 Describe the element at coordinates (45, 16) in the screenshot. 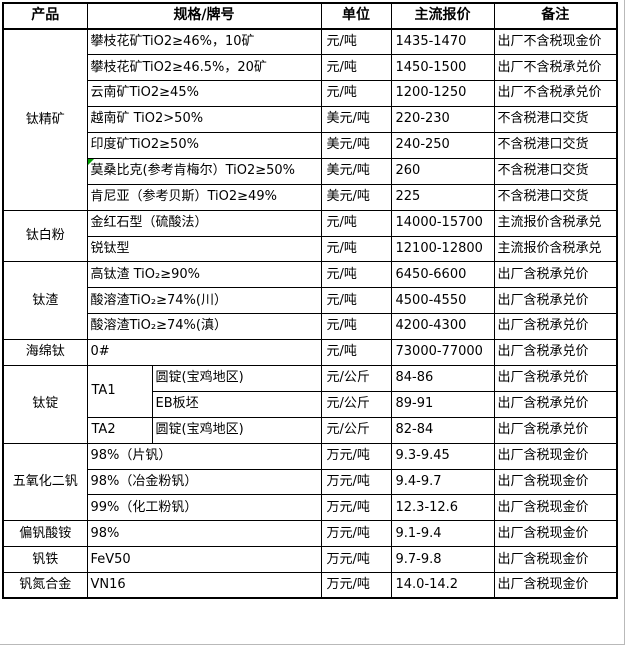

I see `col-header-product: 产品` at that location.